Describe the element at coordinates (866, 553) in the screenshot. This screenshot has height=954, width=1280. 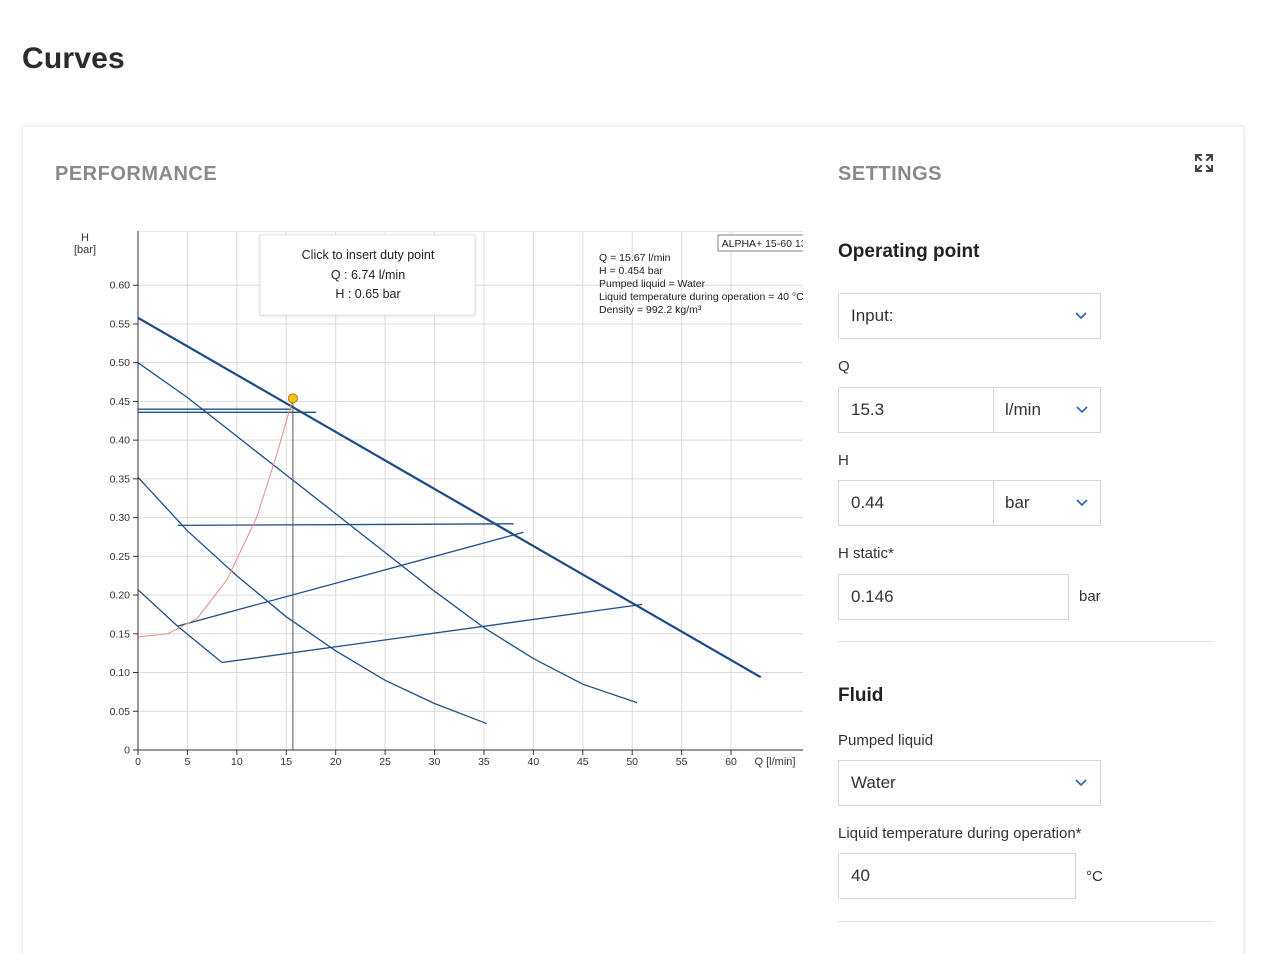
I see `h-static-label: H static*` at that location.